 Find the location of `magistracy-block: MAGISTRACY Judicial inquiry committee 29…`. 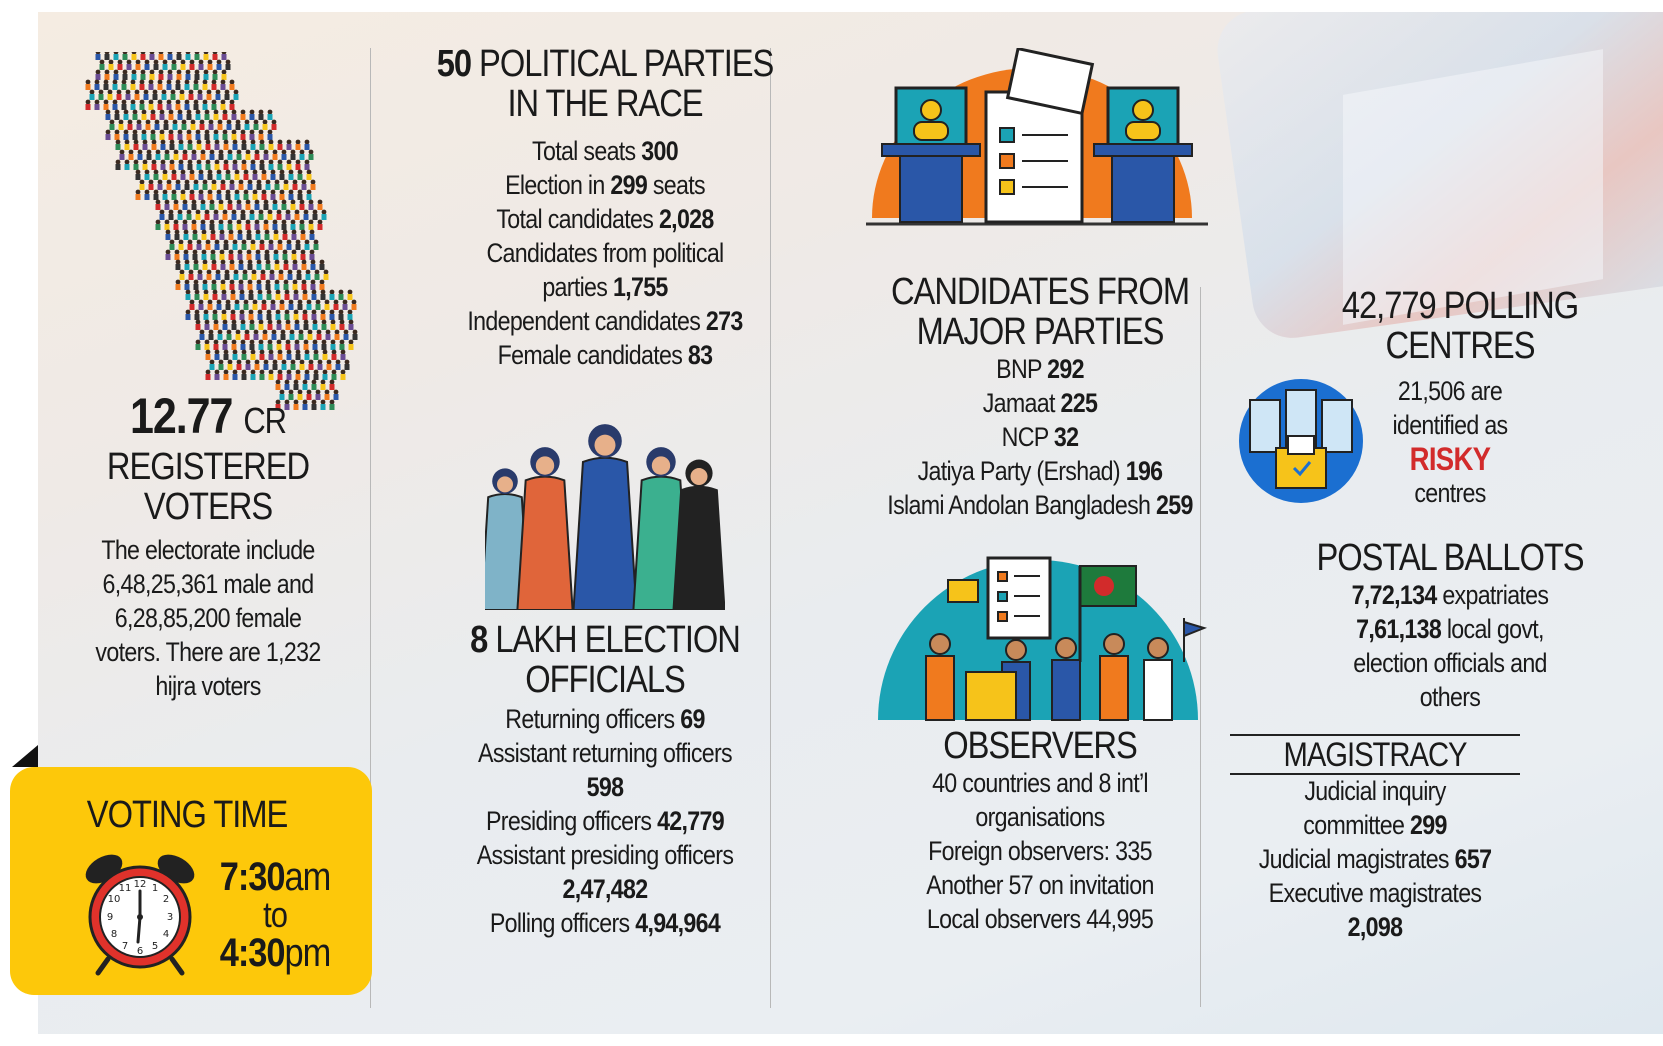

magistracy-block: MAGISTRACY Judicial inquiry committee 29… is located at coordinates (1375, 840).